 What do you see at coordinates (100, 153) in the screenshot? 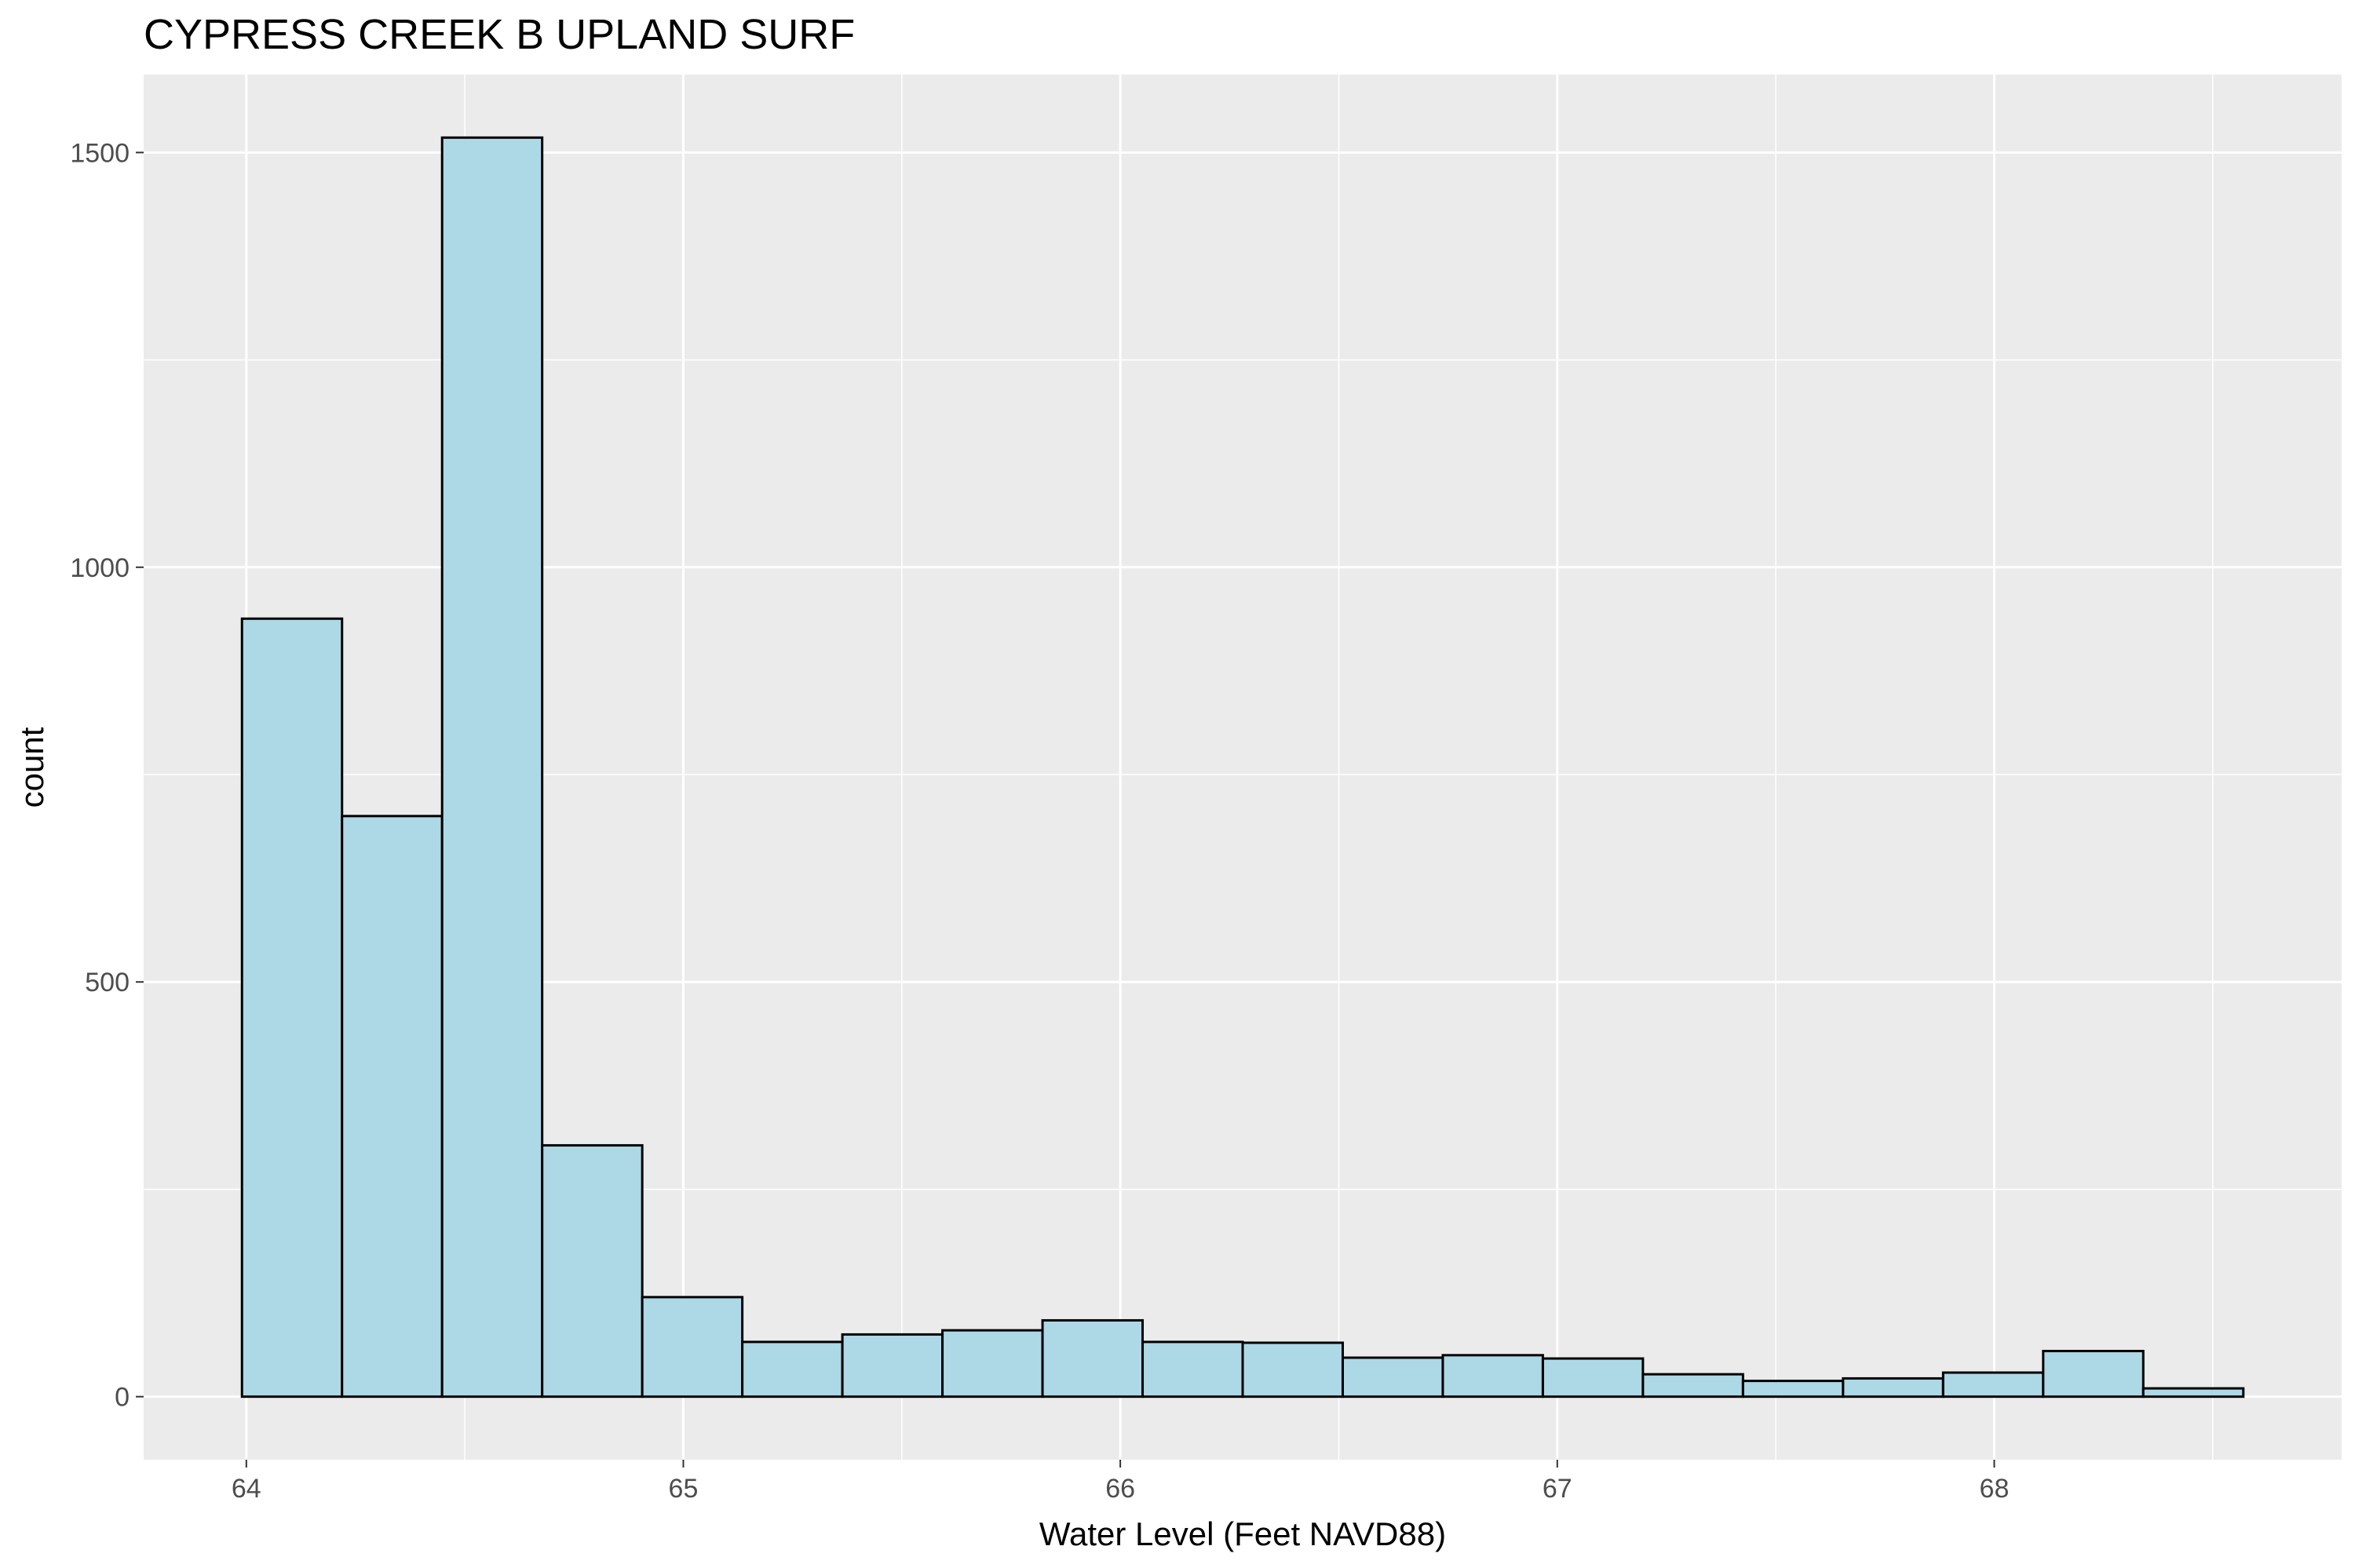
I see `y-tick-label: 1500` at bounding box center [100, 153].